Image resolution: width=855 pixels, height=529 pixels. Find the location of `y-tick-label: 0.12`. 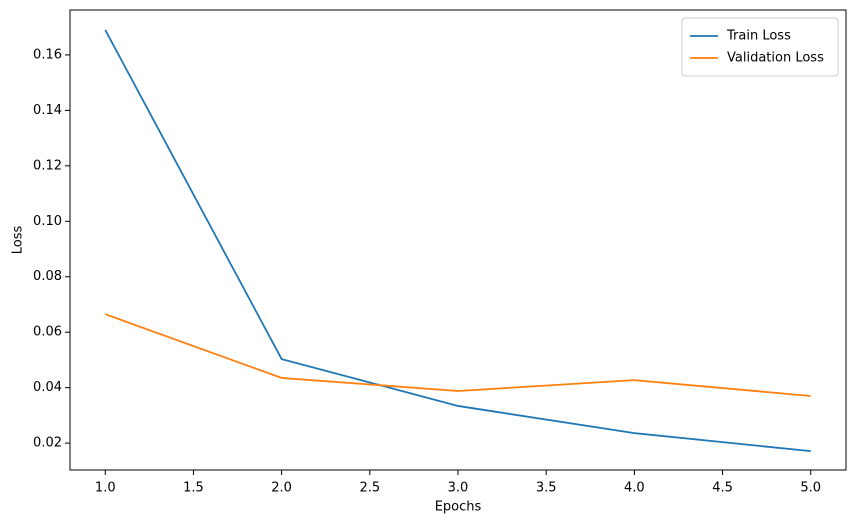

y-tick-label: 0.12 is located at coordinates (47, 165).